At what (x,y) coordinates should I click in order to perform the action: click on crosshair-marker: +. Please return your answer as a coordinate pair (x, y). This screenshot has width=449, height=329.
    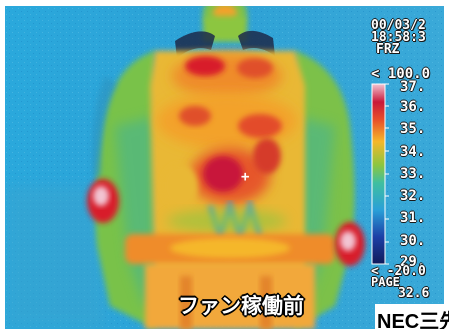
    Looking at the image, I should click on (245, 177).